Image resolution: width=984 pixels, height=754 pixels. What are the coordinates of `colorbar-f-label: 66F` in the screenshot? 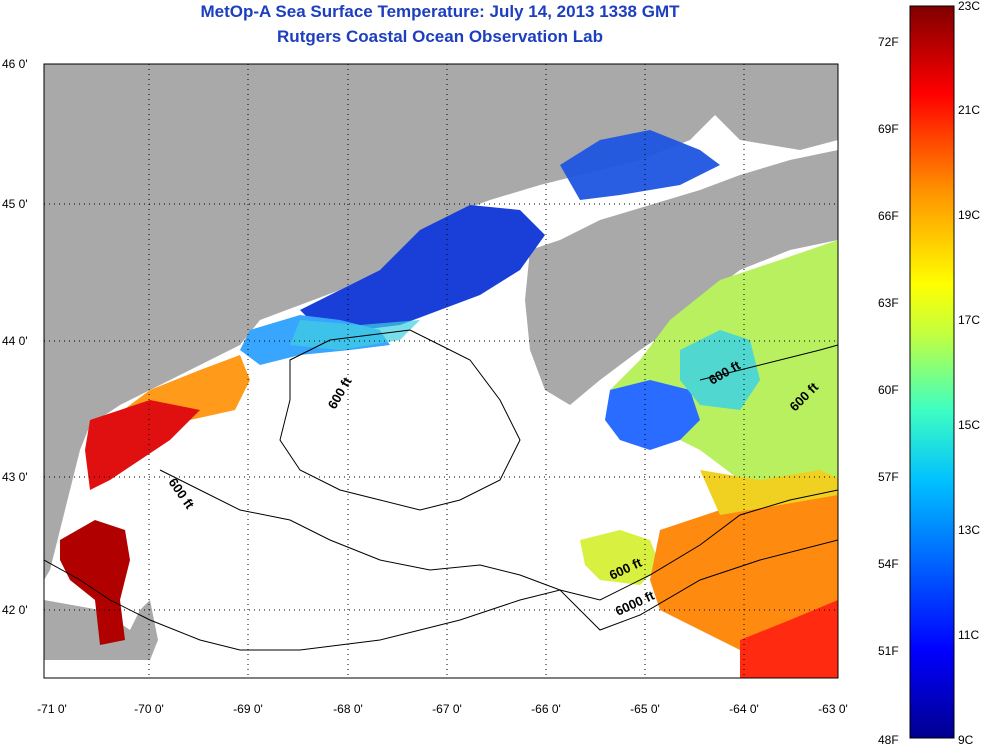 It's located at (888, 216).